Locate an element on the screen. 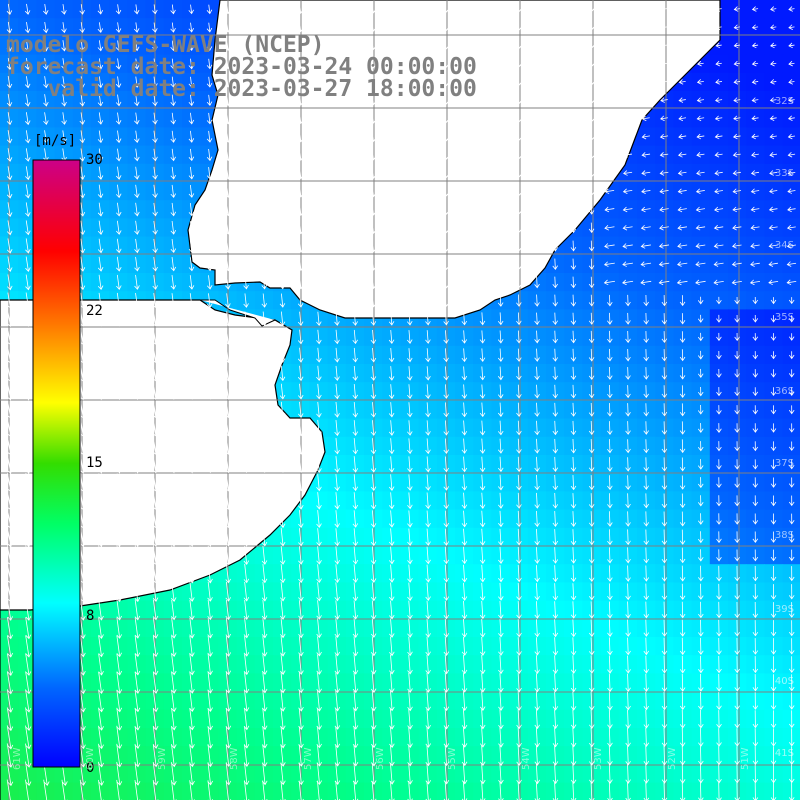 The height and width of the screenshot is (800, 800). lon-label: 55W is located at coordinates (452, 758).